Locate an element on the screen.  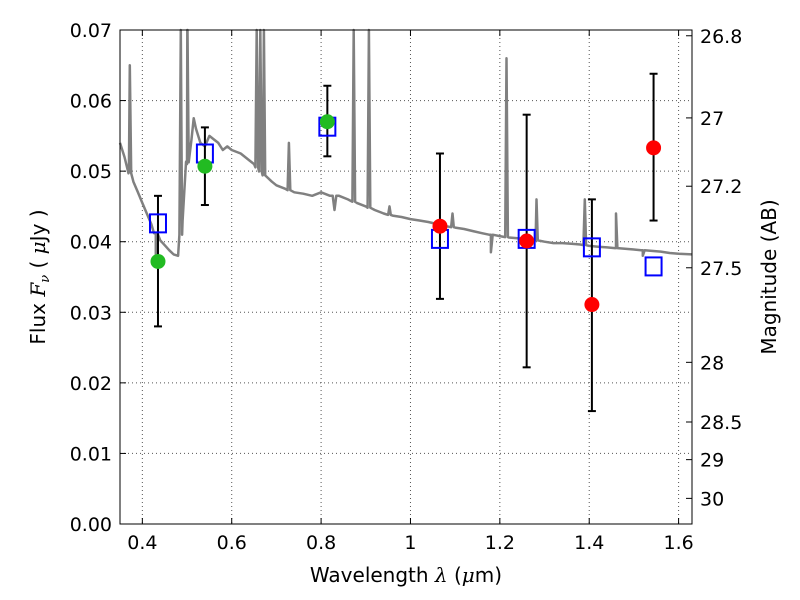
y2-tick-label: 29 is located at coordinates (712, 461).